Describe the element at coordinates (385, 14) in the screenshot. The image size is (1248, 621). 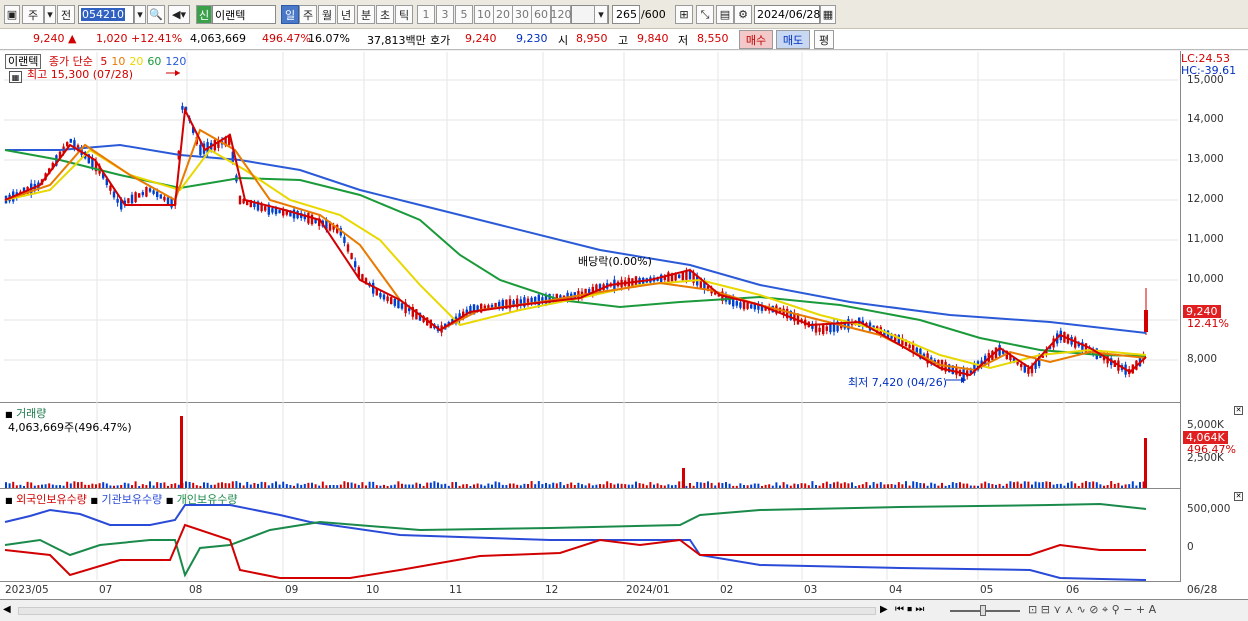
I see `period-tab-5: 초` at that location.